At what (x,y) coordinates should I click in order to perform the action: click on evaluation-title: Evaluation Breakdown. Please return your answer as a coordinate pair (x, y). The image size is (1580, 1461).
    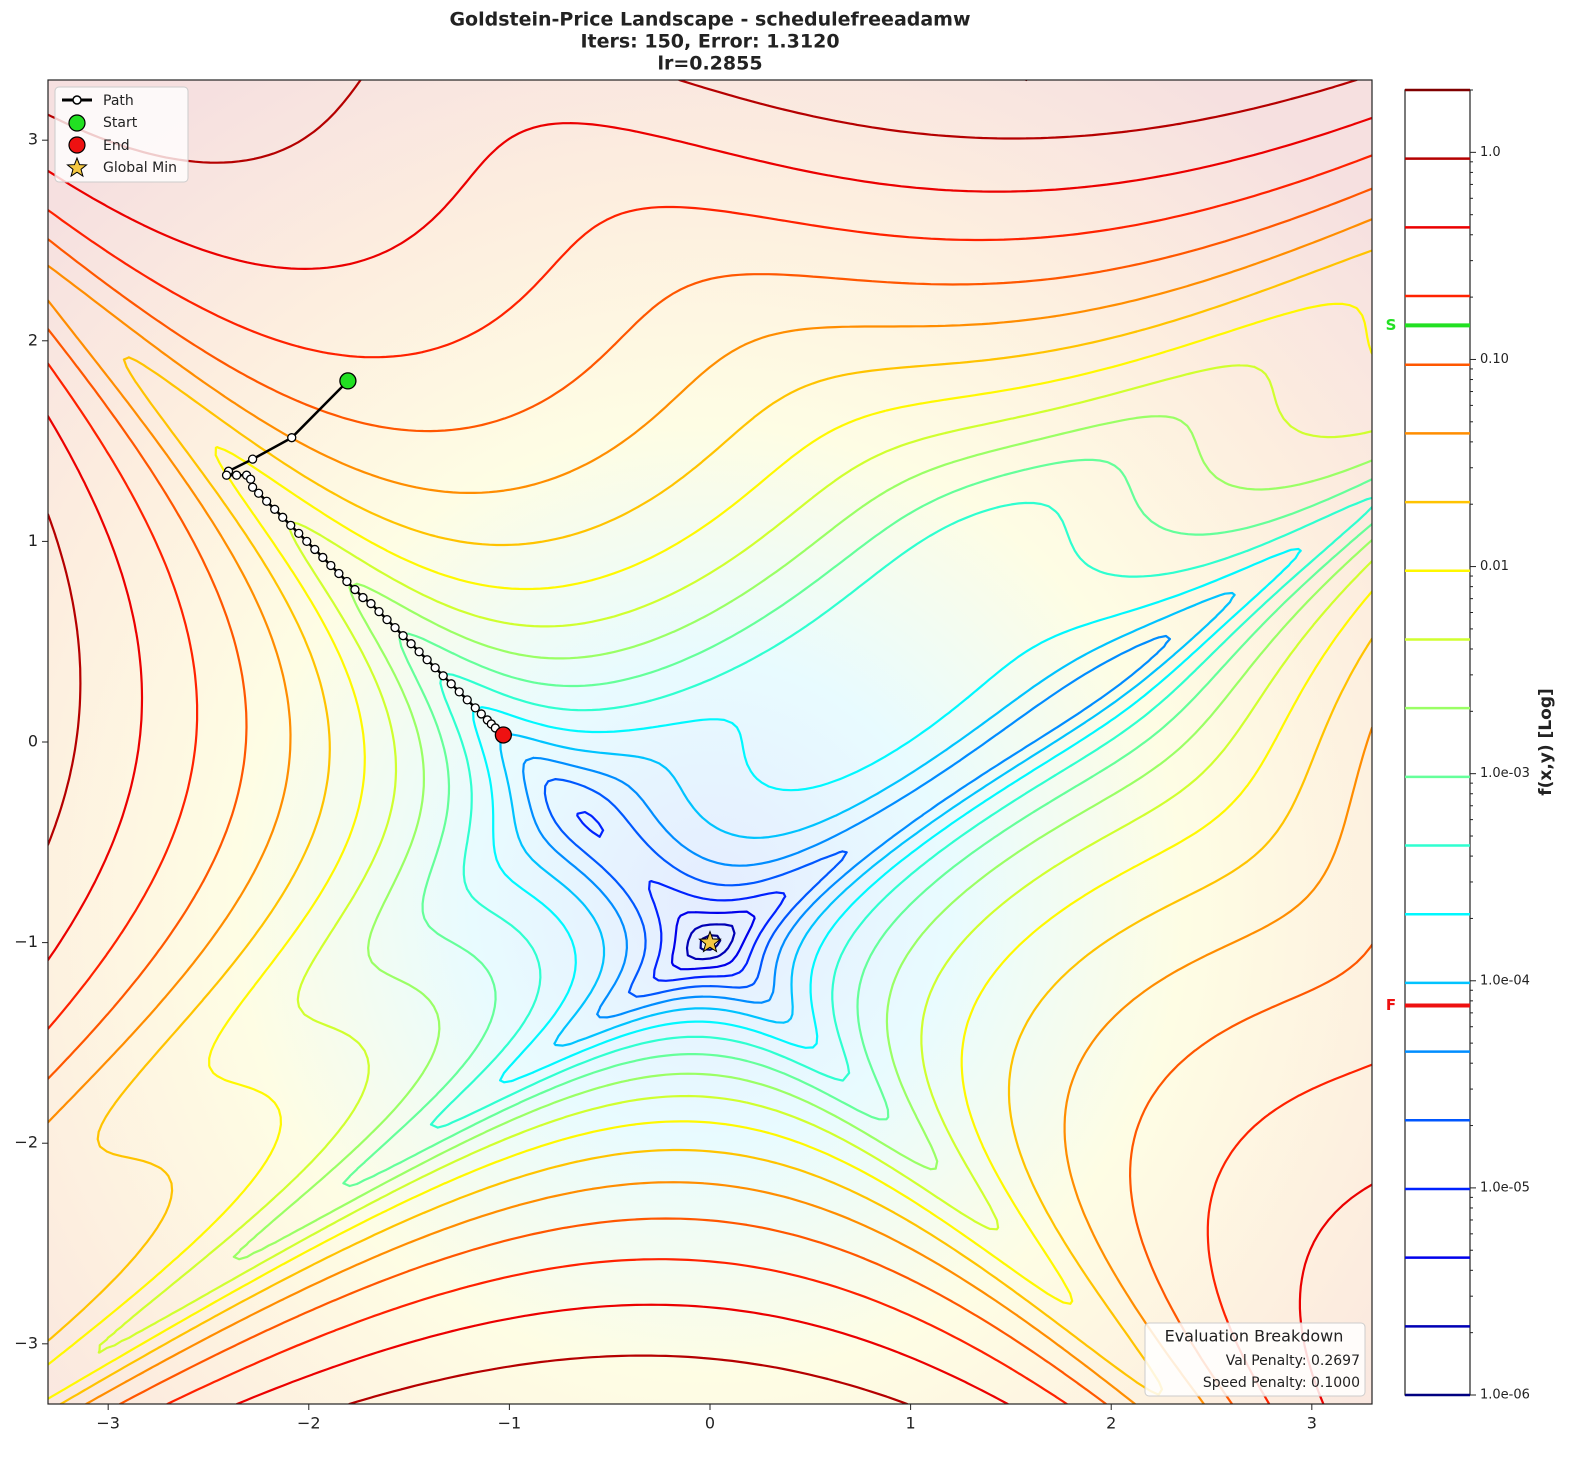
    Looking at the image, I should click on (1254, 1336).